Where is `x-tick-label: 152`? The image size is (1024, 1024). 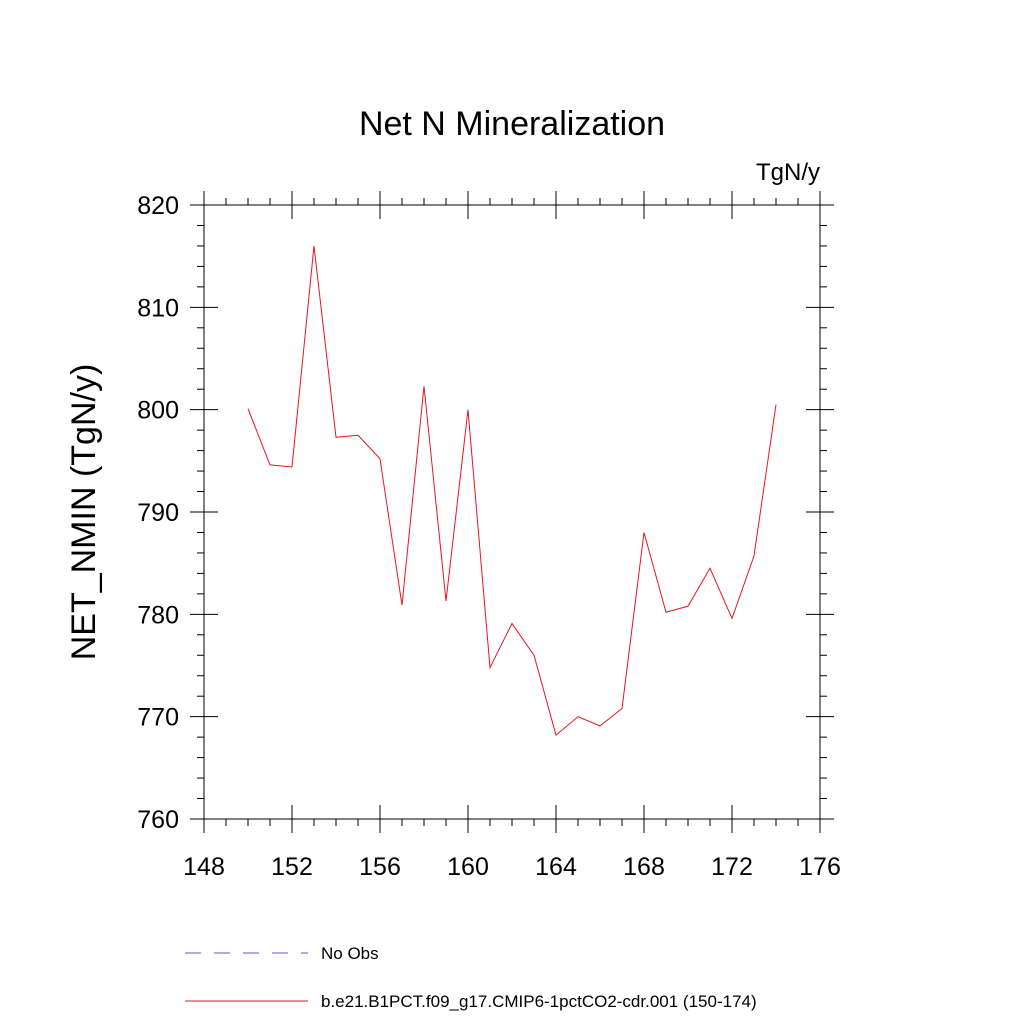 x-tick-label: 152 is located at coordinates (292, 867).